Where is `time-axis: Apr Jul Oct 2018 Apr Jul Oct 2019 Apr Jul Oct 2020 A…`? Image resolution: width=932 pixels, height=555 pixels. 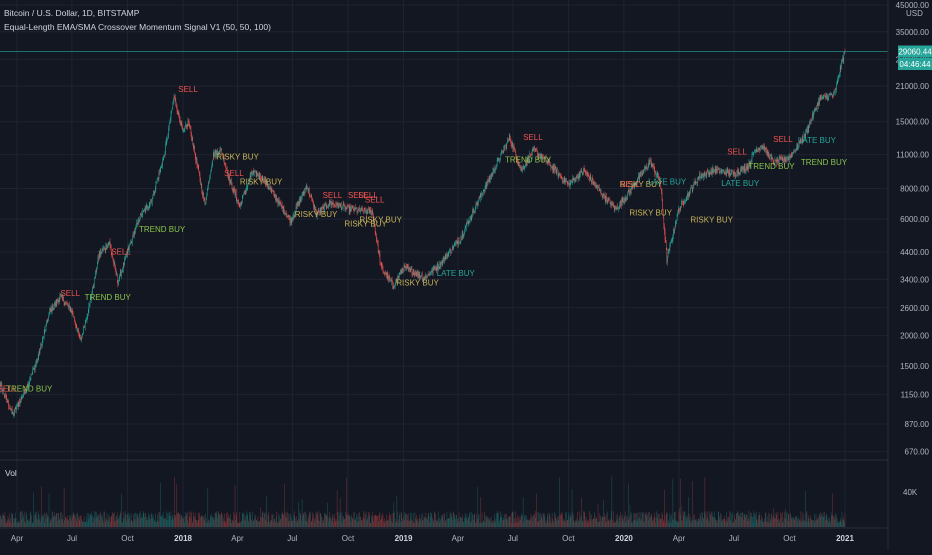 time-axis: Apr Jul Oct 2018 Apr Jul Oct 2019 Apr Jul Oct 2020 A… is located at coordinates (433, 538).